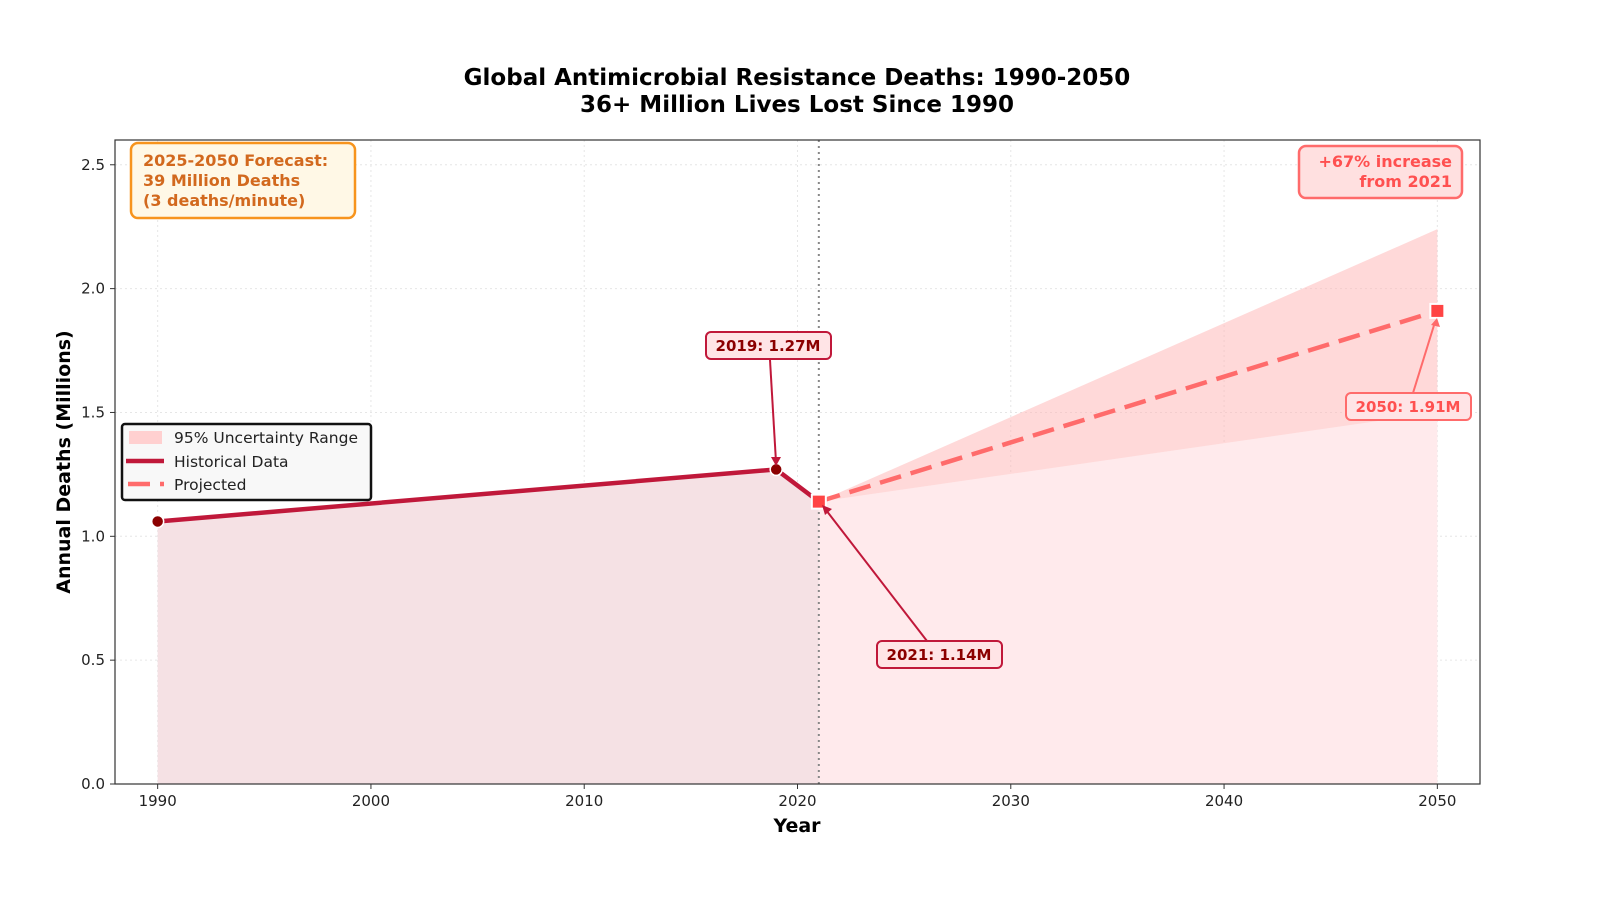 Image resolution: width=1600 pixels, height=900 pixels. I want to click on y-tick-label: 0.0, so click(93, 784).